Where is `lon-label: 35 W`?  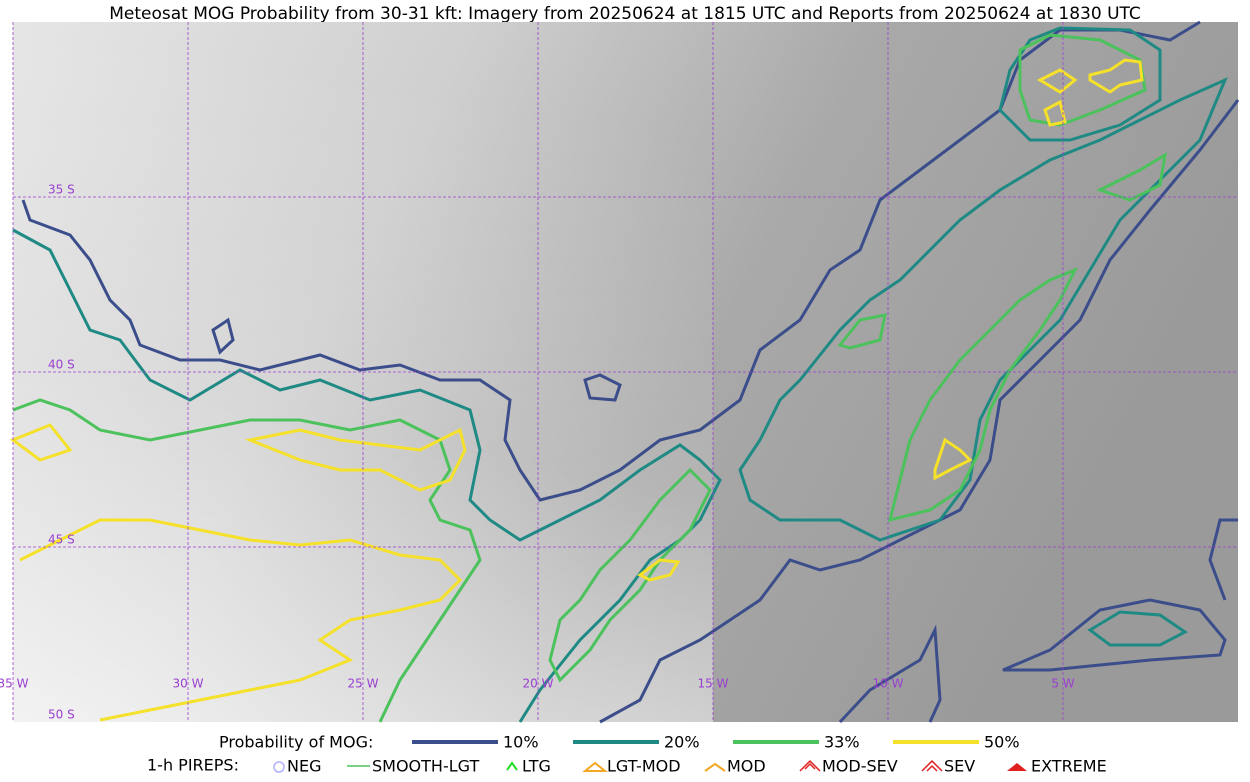 lon-label: 35 W is located at coordinates (14, 684).